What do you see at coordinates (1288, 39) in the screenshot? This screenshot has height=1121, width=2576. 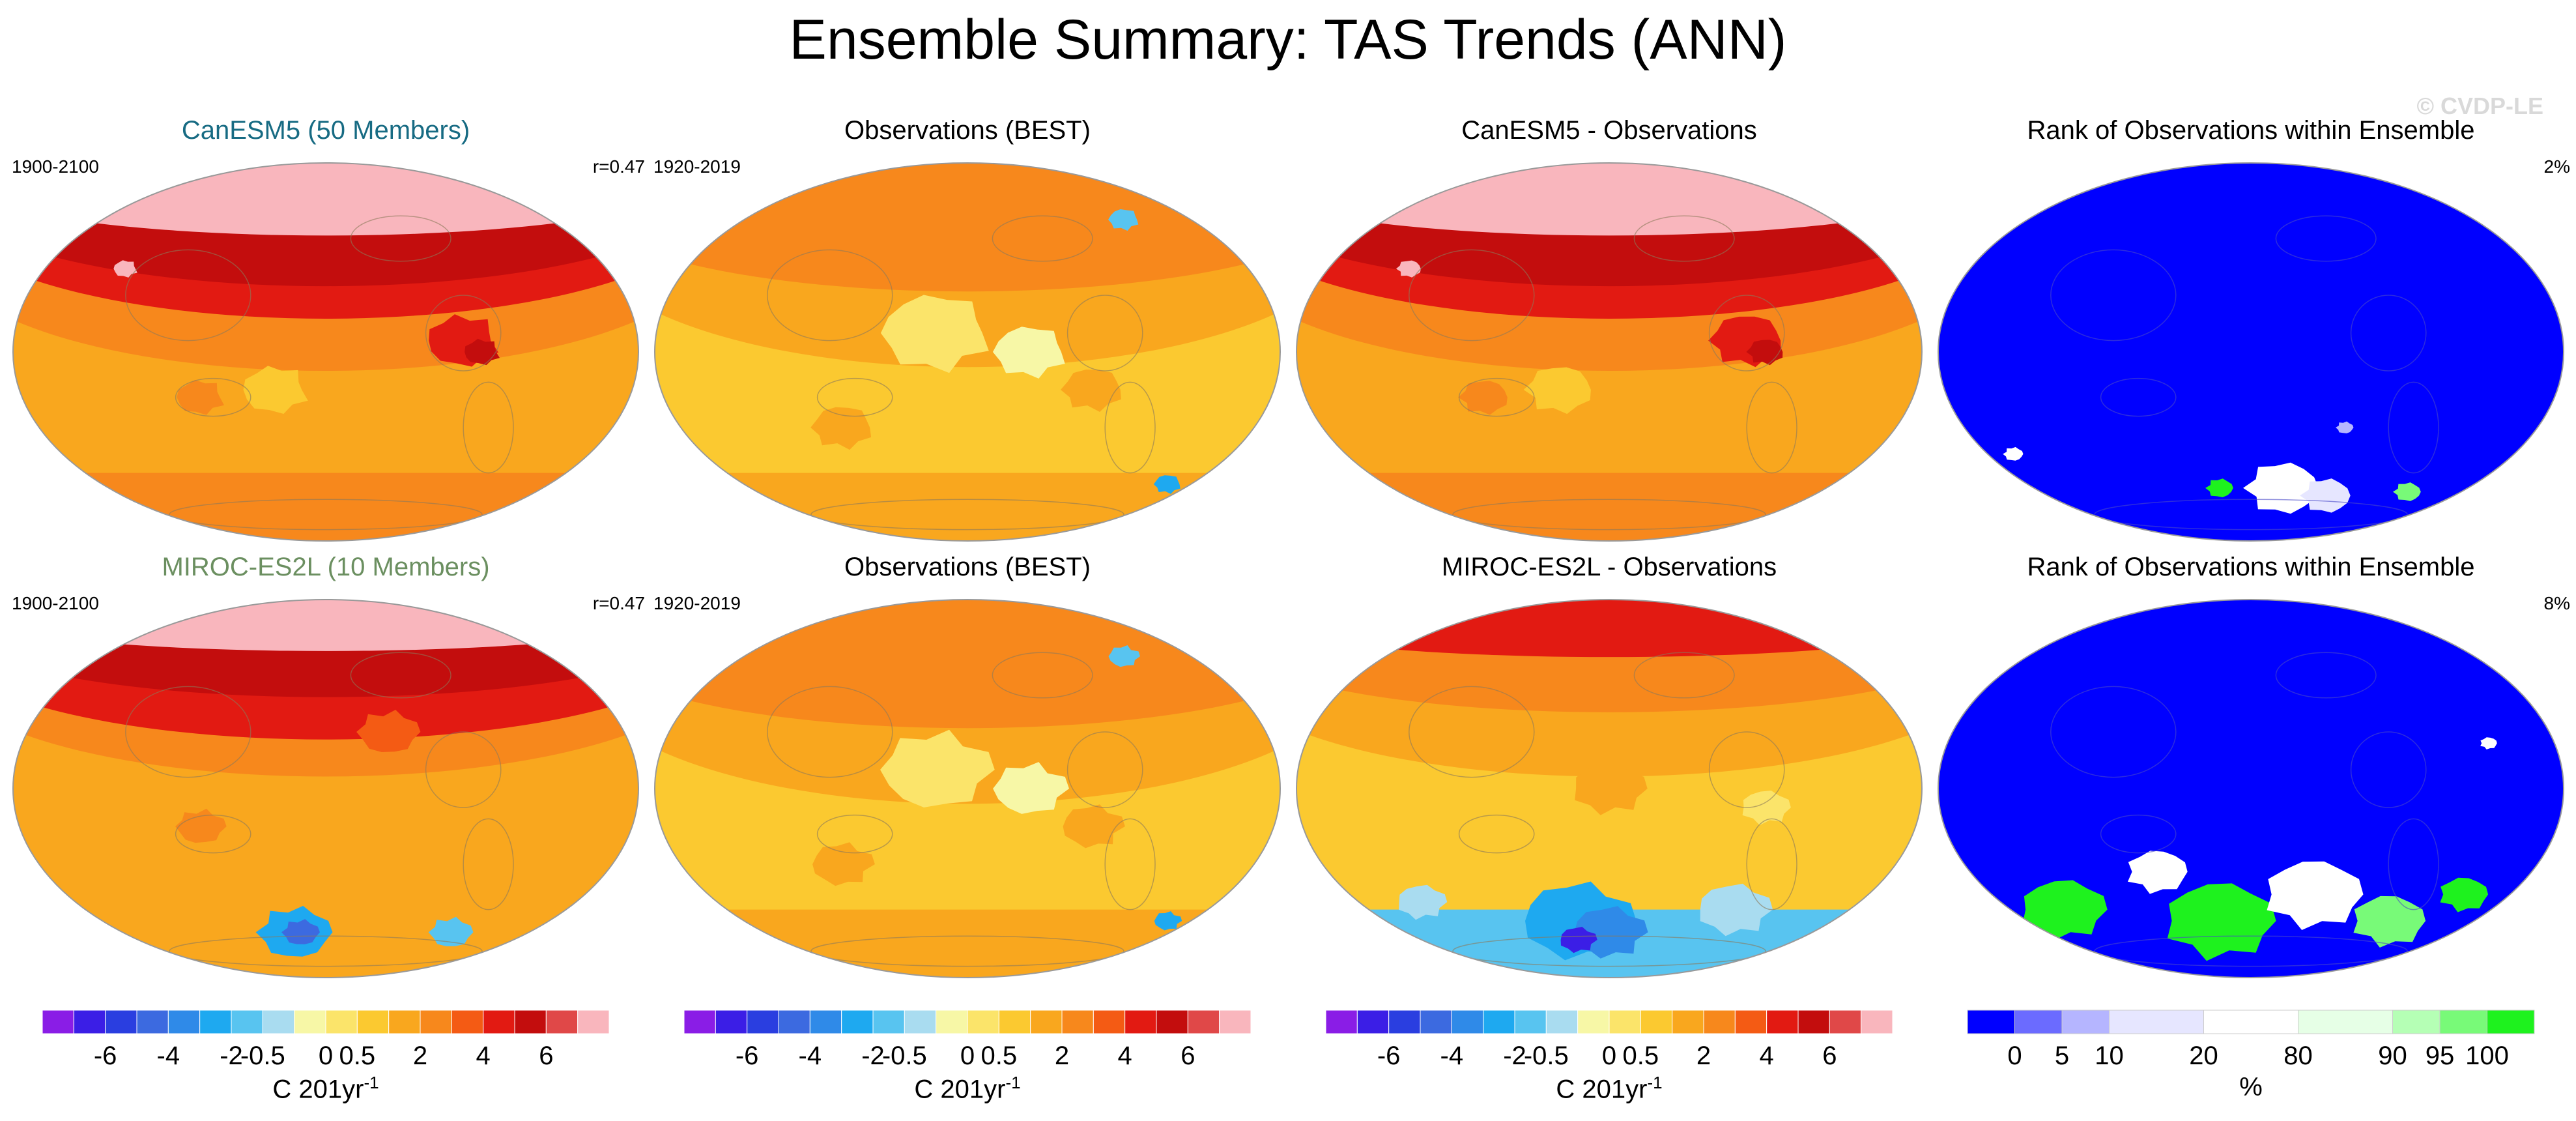 I see `figure-title: Ensemble Summary: TAS Trends (ANN)` at bounding box center [1288, 39].